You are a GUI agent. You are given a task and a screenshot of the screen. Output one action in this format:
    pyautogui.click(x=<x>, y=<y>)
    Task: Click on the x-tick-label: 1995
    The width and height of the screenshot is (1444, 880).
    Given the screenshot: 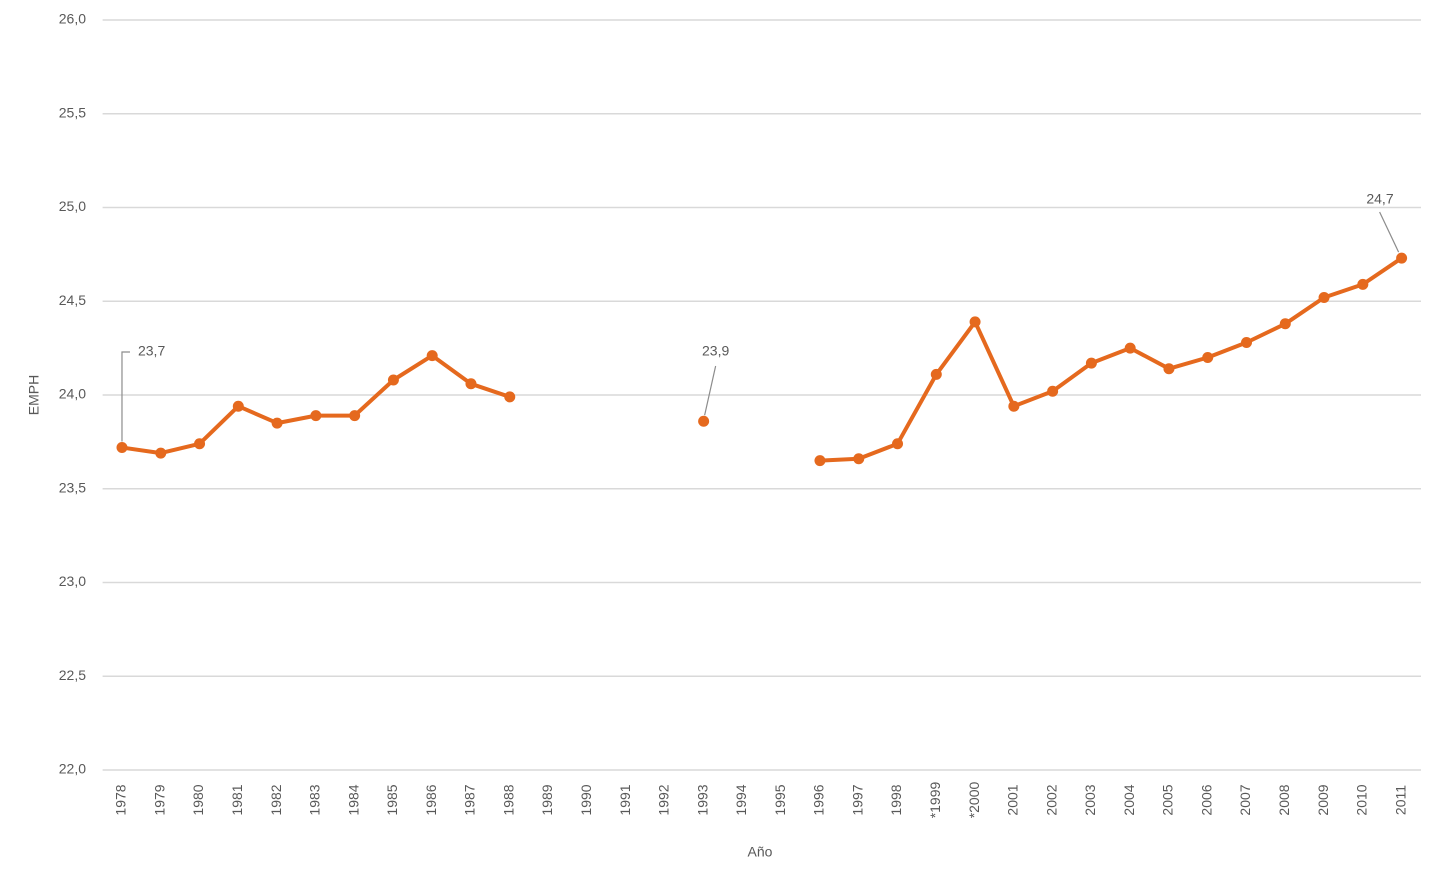 What is the action you would take?
    pyautogui.click(x=780, y=799)
    